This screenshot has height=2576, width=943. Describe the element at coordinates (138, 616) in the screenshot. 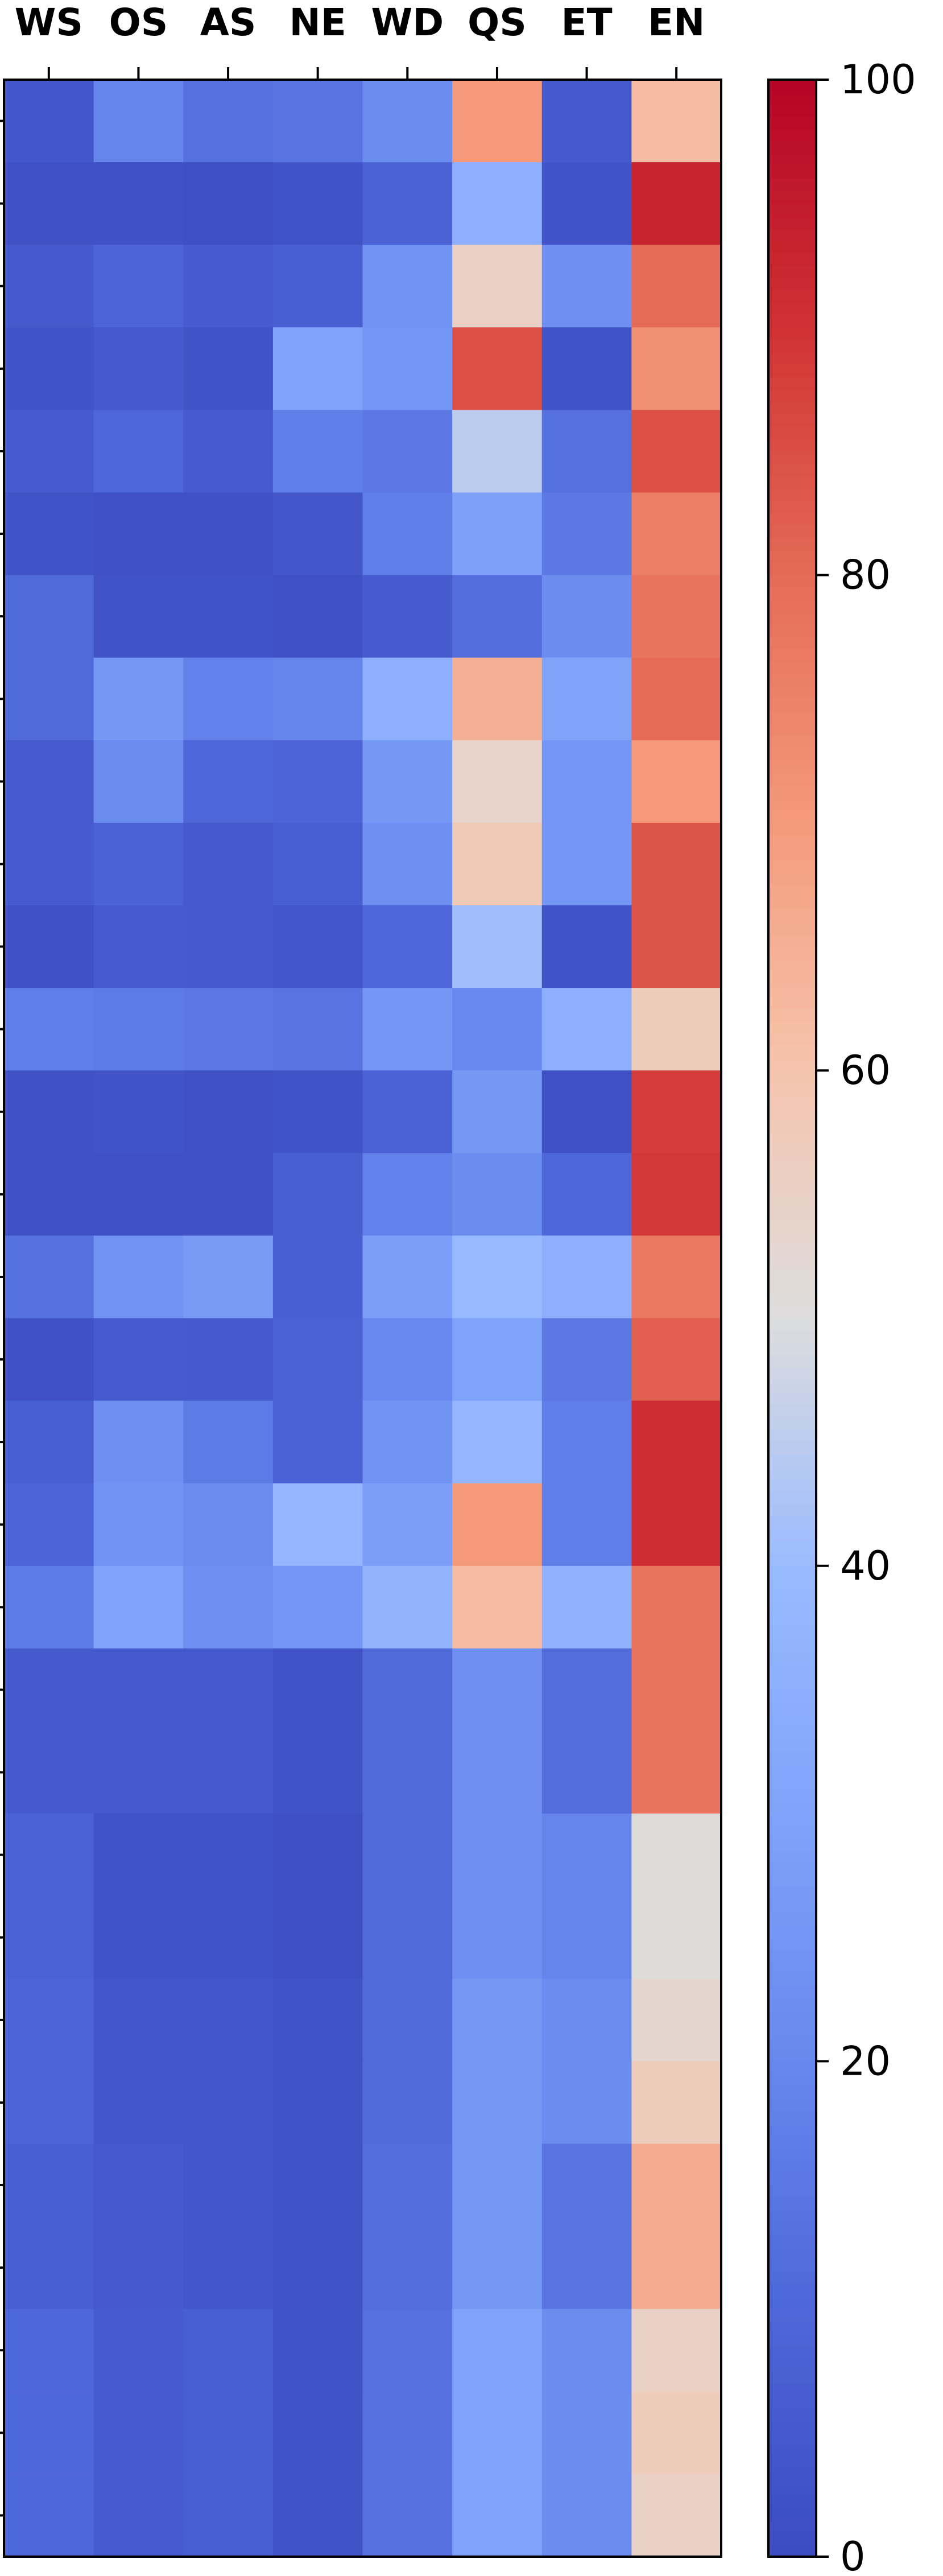

I see `heatmap-cell-r7-os` at that location.